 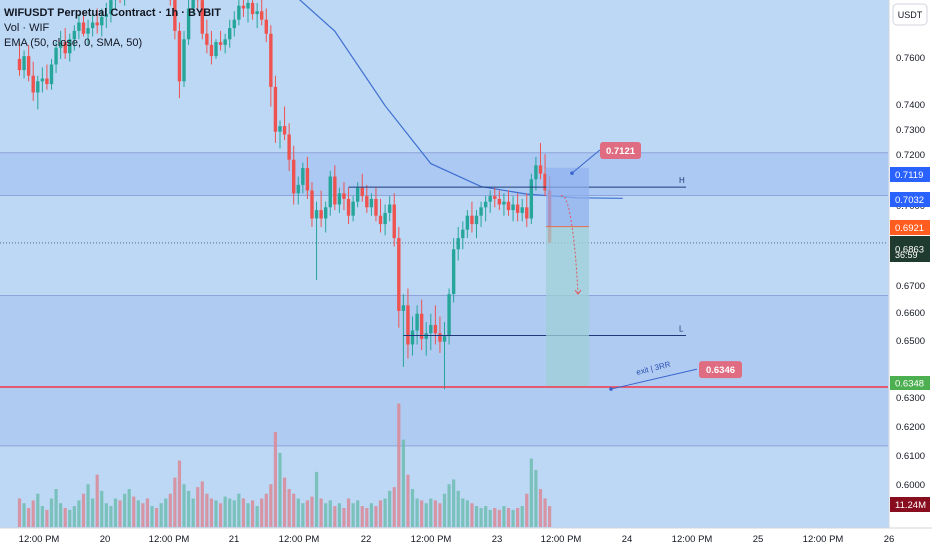 I want to click on top-callout-box, so click(x=620, y=150).